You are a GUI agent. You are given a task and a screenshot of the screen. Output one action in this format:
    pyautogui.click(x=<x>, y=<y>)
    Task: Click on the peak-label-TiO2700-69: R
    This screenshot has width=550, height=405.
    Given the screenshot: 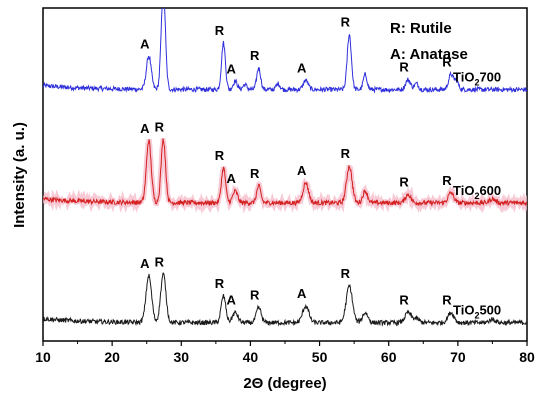 What is the action you would take?
    pyautogui.click(x=447, y=62)
    